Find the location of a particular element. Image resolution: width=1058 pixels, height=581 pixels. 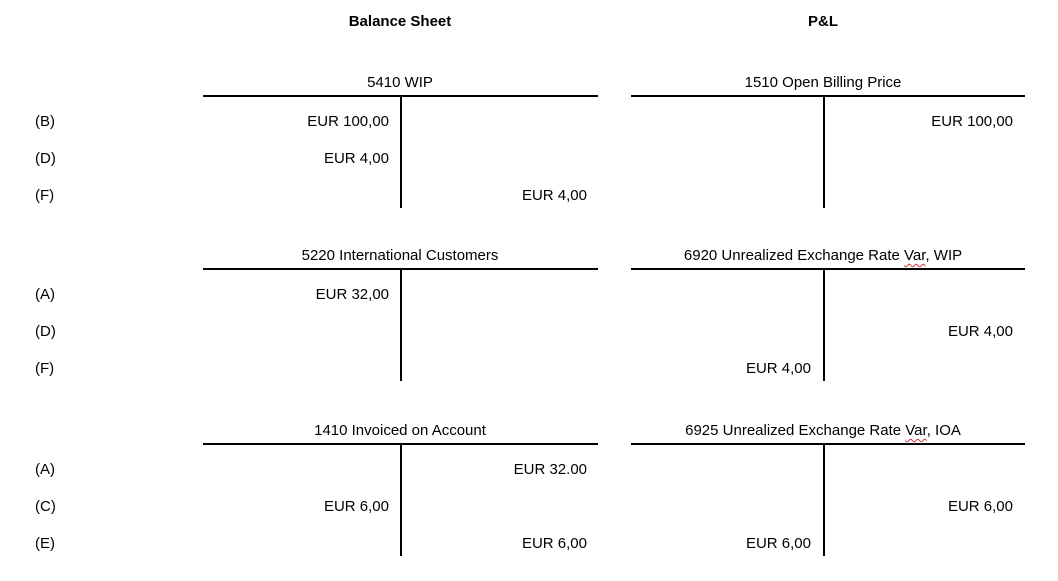

account-title: 1410 Invoiced on Account is located at coordinates (400, 430).